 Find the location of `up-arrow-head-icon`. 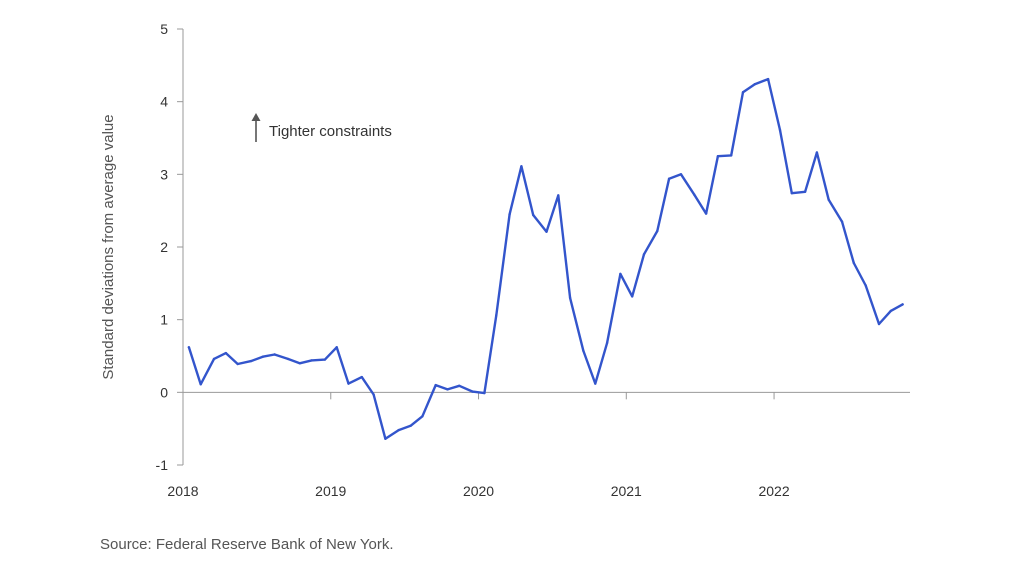

up-arrow-head-icon is located at coordinates (256, 117).